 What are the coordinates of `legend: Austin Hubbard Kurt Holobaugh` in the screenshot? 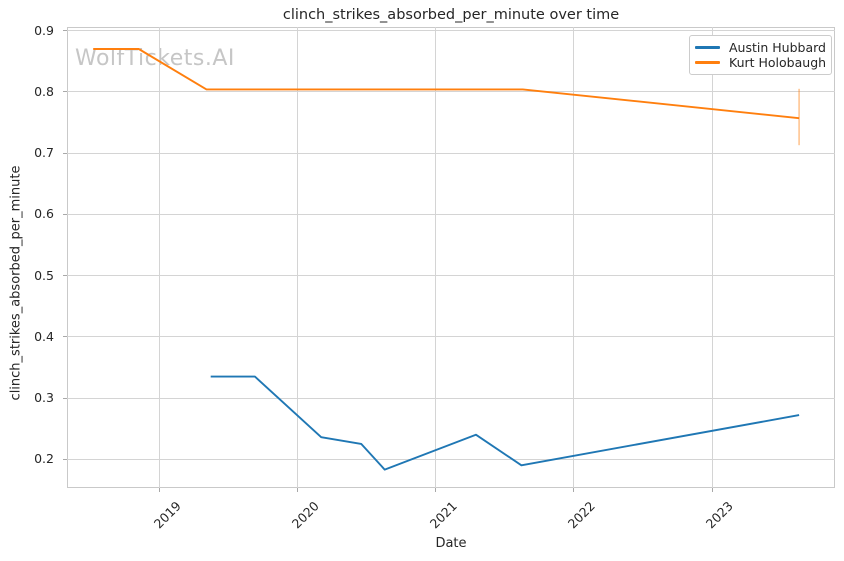 It's located at (761, 55).